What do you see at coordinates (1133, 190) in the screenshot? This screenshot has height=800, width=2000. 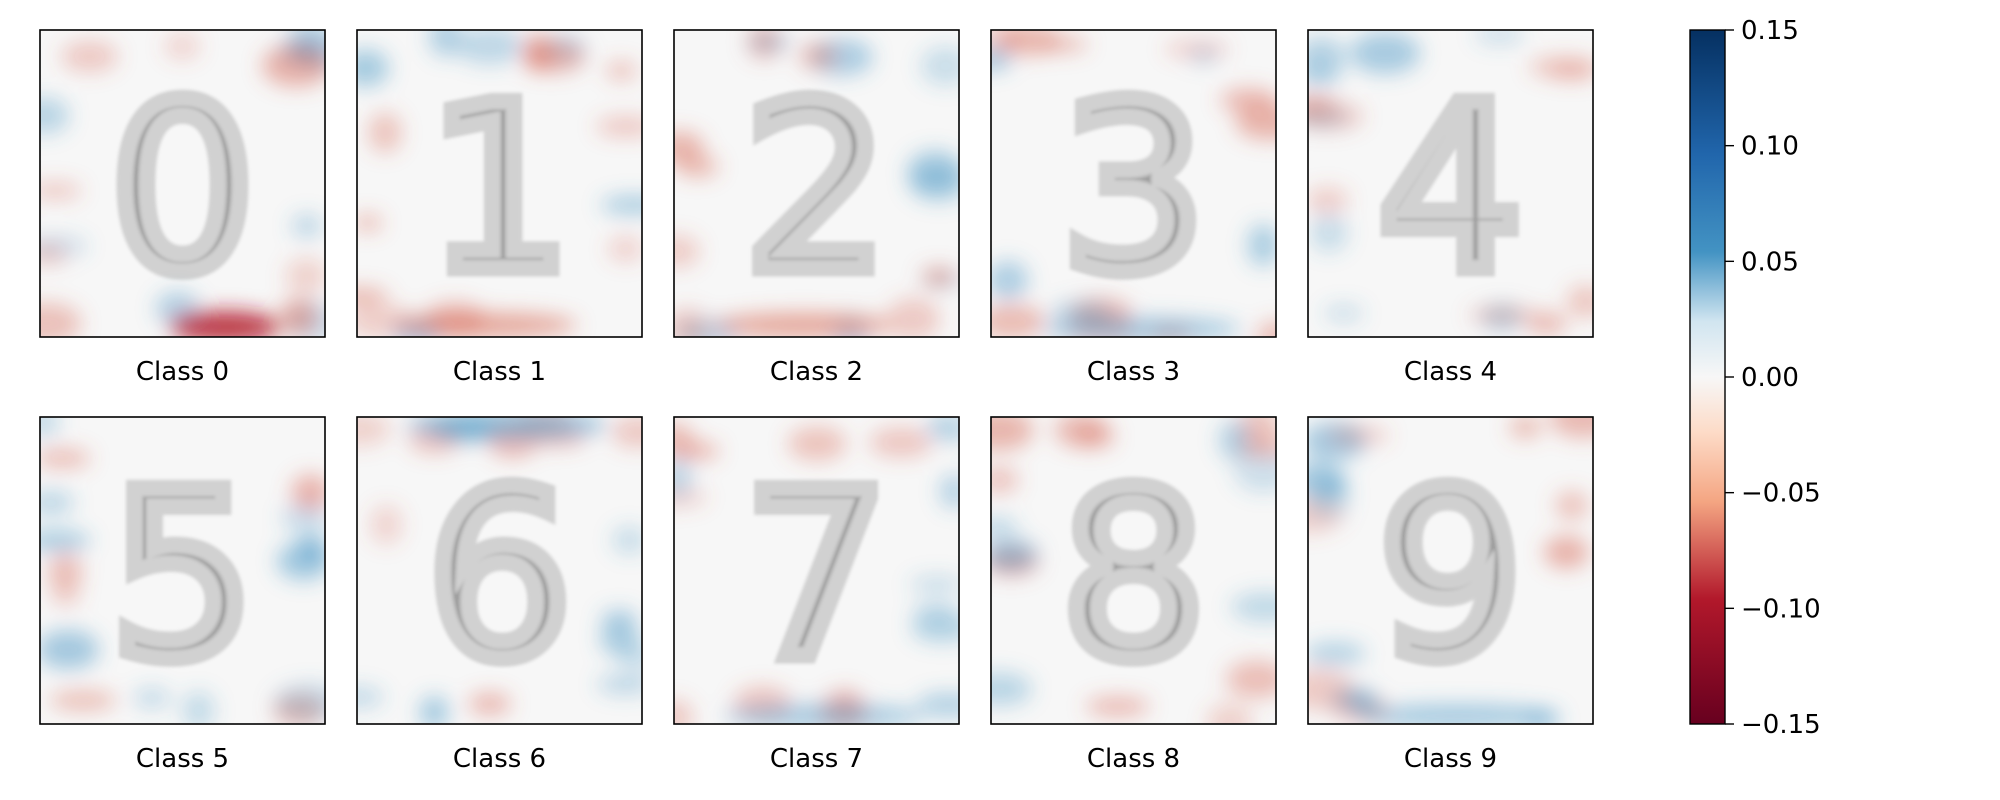 I see `digit-overlay-3: 3` at bounding box center [1133, 190].